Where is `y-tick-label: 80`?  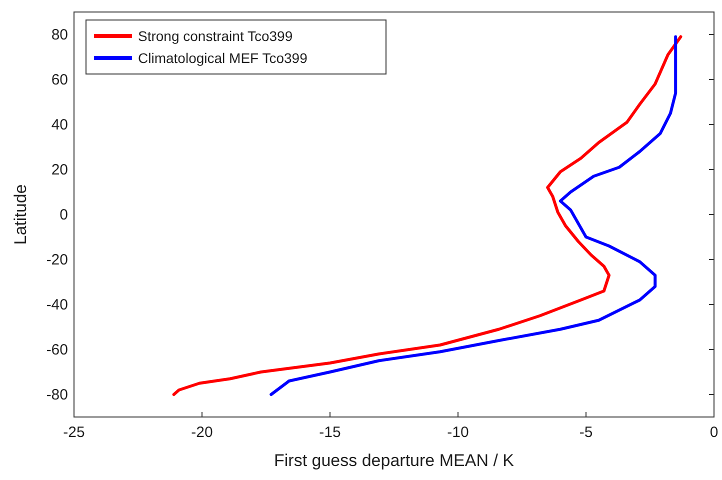 y-tick-label: 80 is located at coordinates (59, 35).